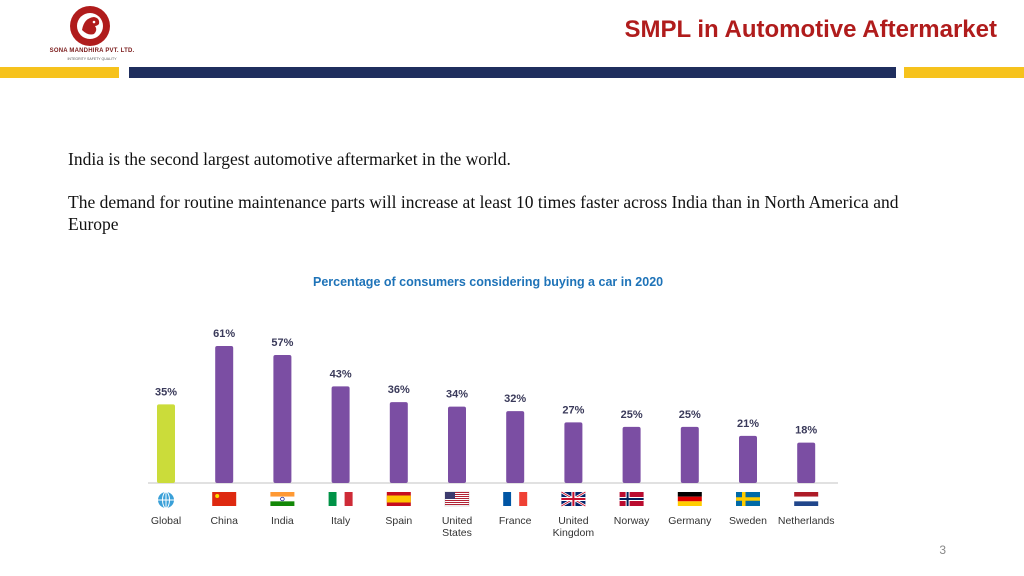  What do you see at coordinates (574, 533) in the screenshot?
I see `category-label: Kingdom` at bounding box center [574, 533].